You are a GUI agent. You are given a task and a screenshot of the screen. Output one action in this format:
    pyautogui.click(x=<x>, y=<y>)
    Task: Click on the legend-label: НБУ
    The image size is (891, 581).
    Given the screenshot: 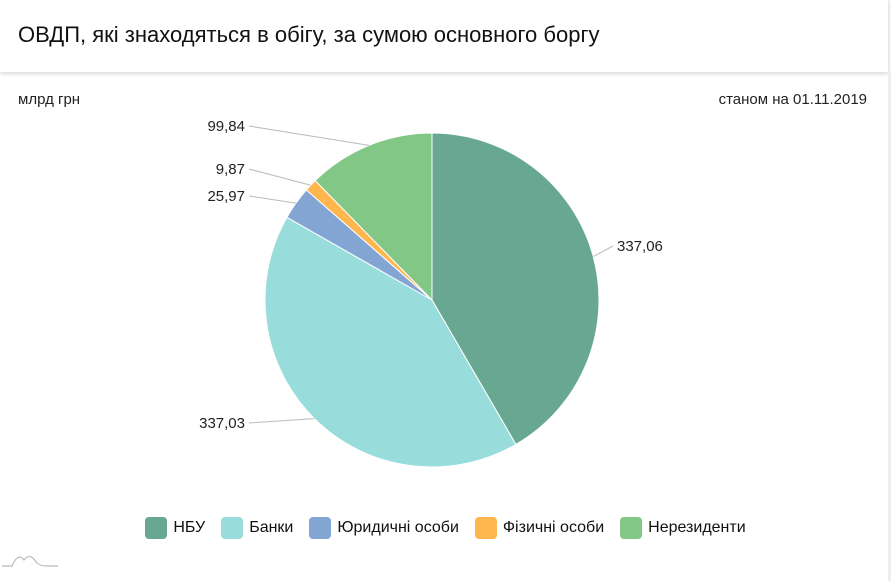 What is the action you would take?
    pyautogui.click(x=189, y=527)
    